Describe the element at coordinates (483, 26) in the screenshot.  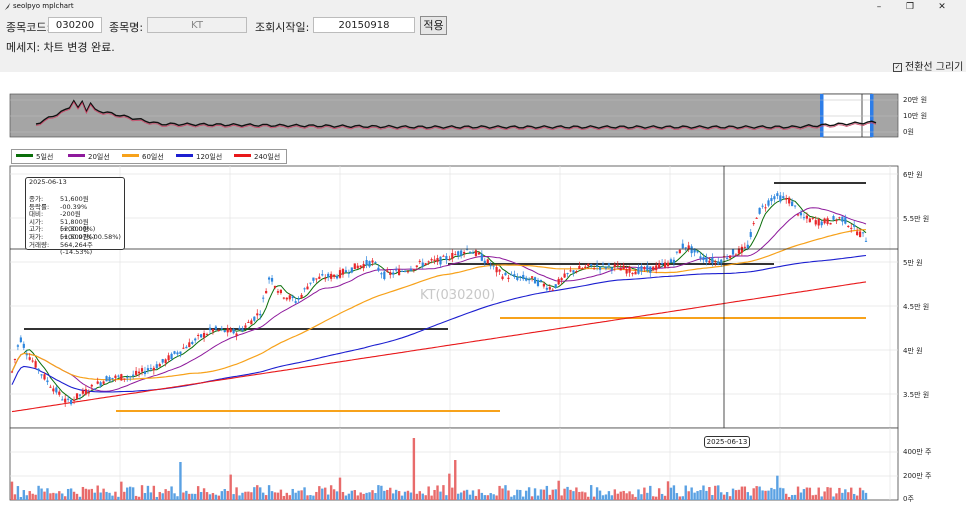
I see `toolbar: 종목코드: 030200 종목명: KT 조회시작일: 20150918 적용` at that location.